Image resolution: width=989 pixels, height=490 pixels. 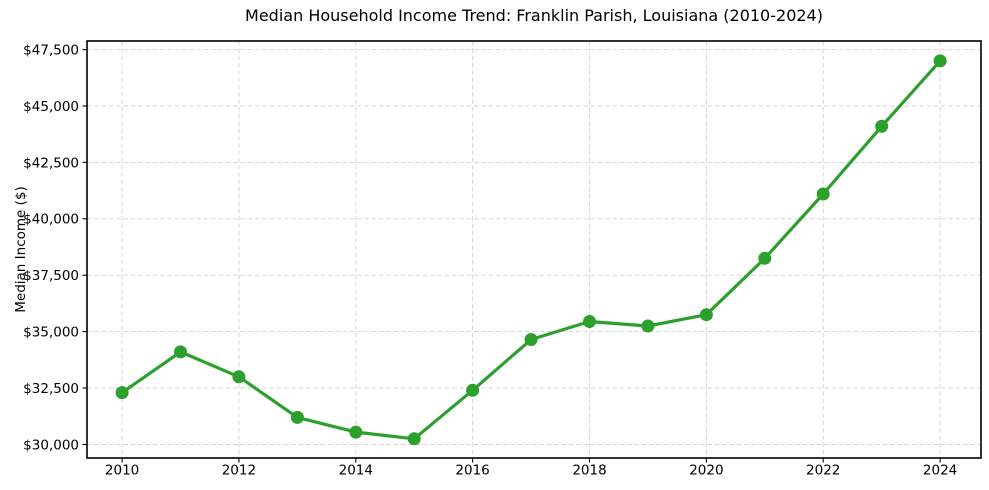 I want to click on y-tick-label: $45,000, so click(x=51, y=107).